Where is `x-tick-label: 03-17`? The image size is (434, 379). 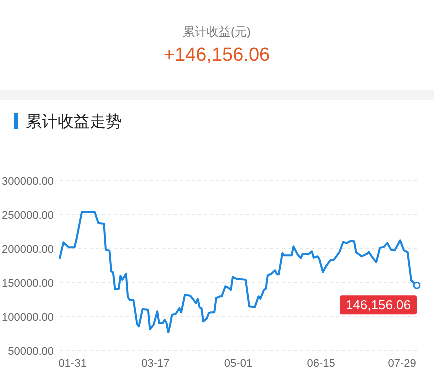 x-tick-label: 03-17 is located at coordinates (156, 364).